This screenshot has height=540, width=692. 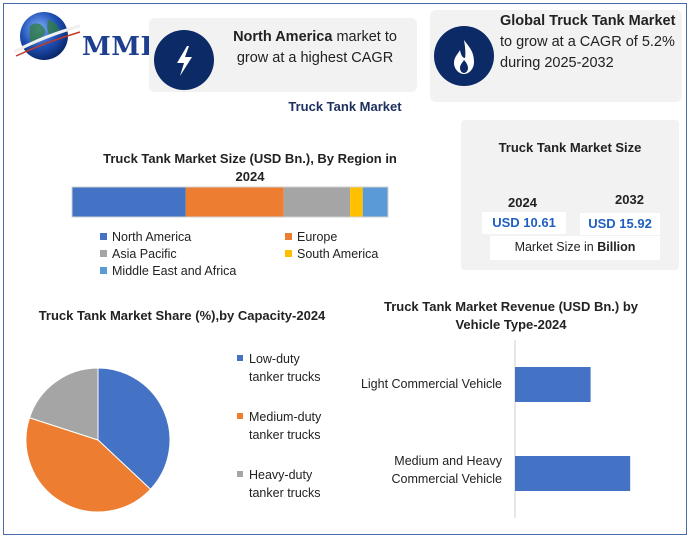 I want to click on market-size-note: Market Size in Billion, so click(x=575, y=248).